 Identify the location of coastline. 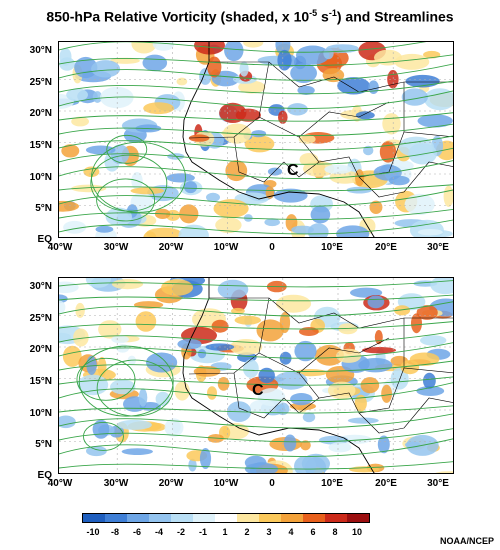
(279, 139).